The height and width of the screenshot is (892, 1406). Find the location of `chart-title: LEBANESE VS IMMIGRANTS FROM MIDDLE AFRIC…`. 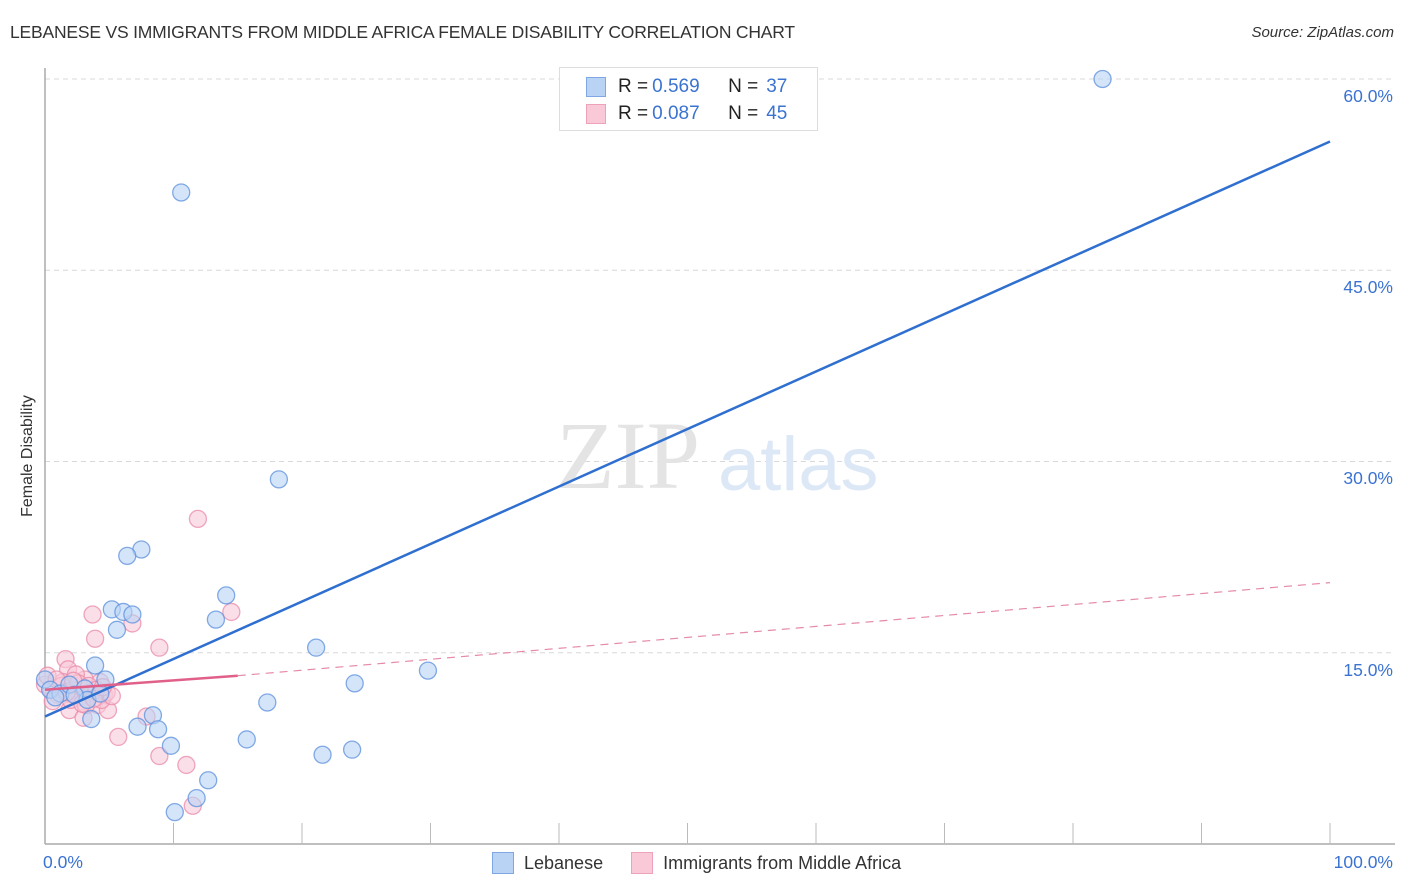

chart-title: LEBANESE VS IMMIGRANTS FROM MIDDLE AFRIC… is located at coordinates (402, 32).